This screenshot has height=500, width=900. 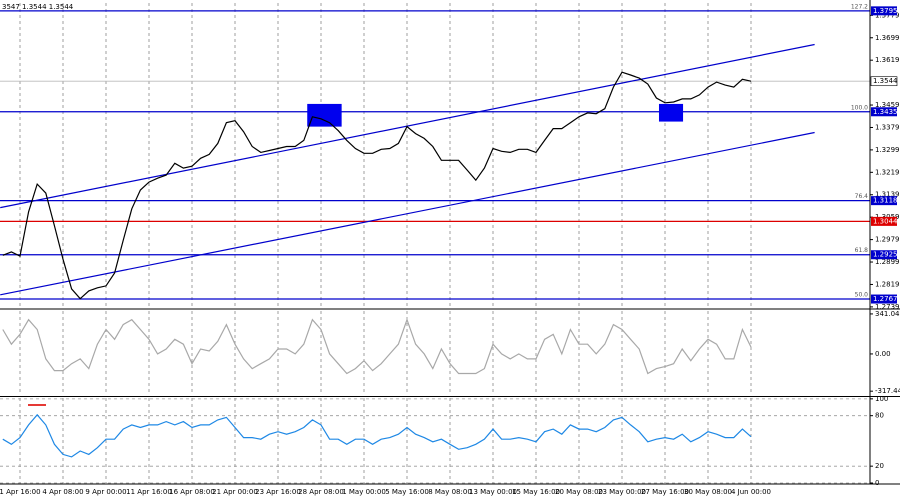 What do you see at coordinates (887, 38) in the screenshot?
I see `y-tick-label: 1.3699` at bounding box center [887, 38].